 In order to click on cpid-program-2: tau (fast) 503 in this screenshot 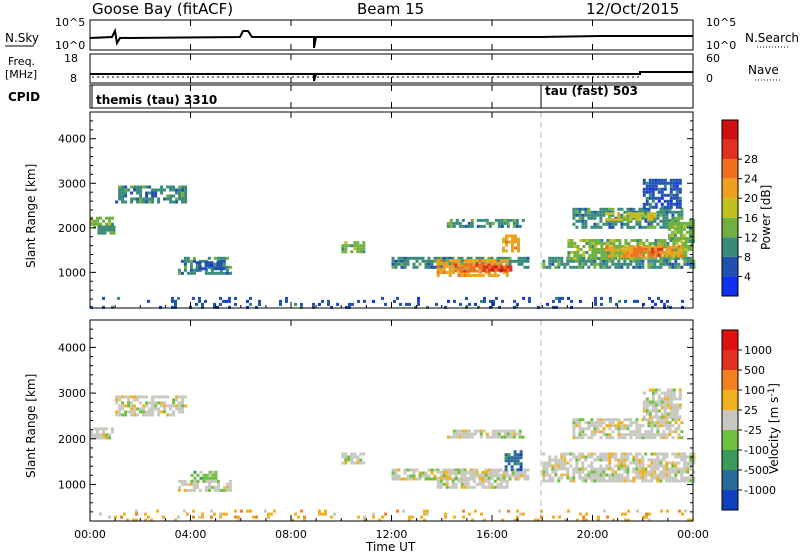, I will do `click(591, 91)`.